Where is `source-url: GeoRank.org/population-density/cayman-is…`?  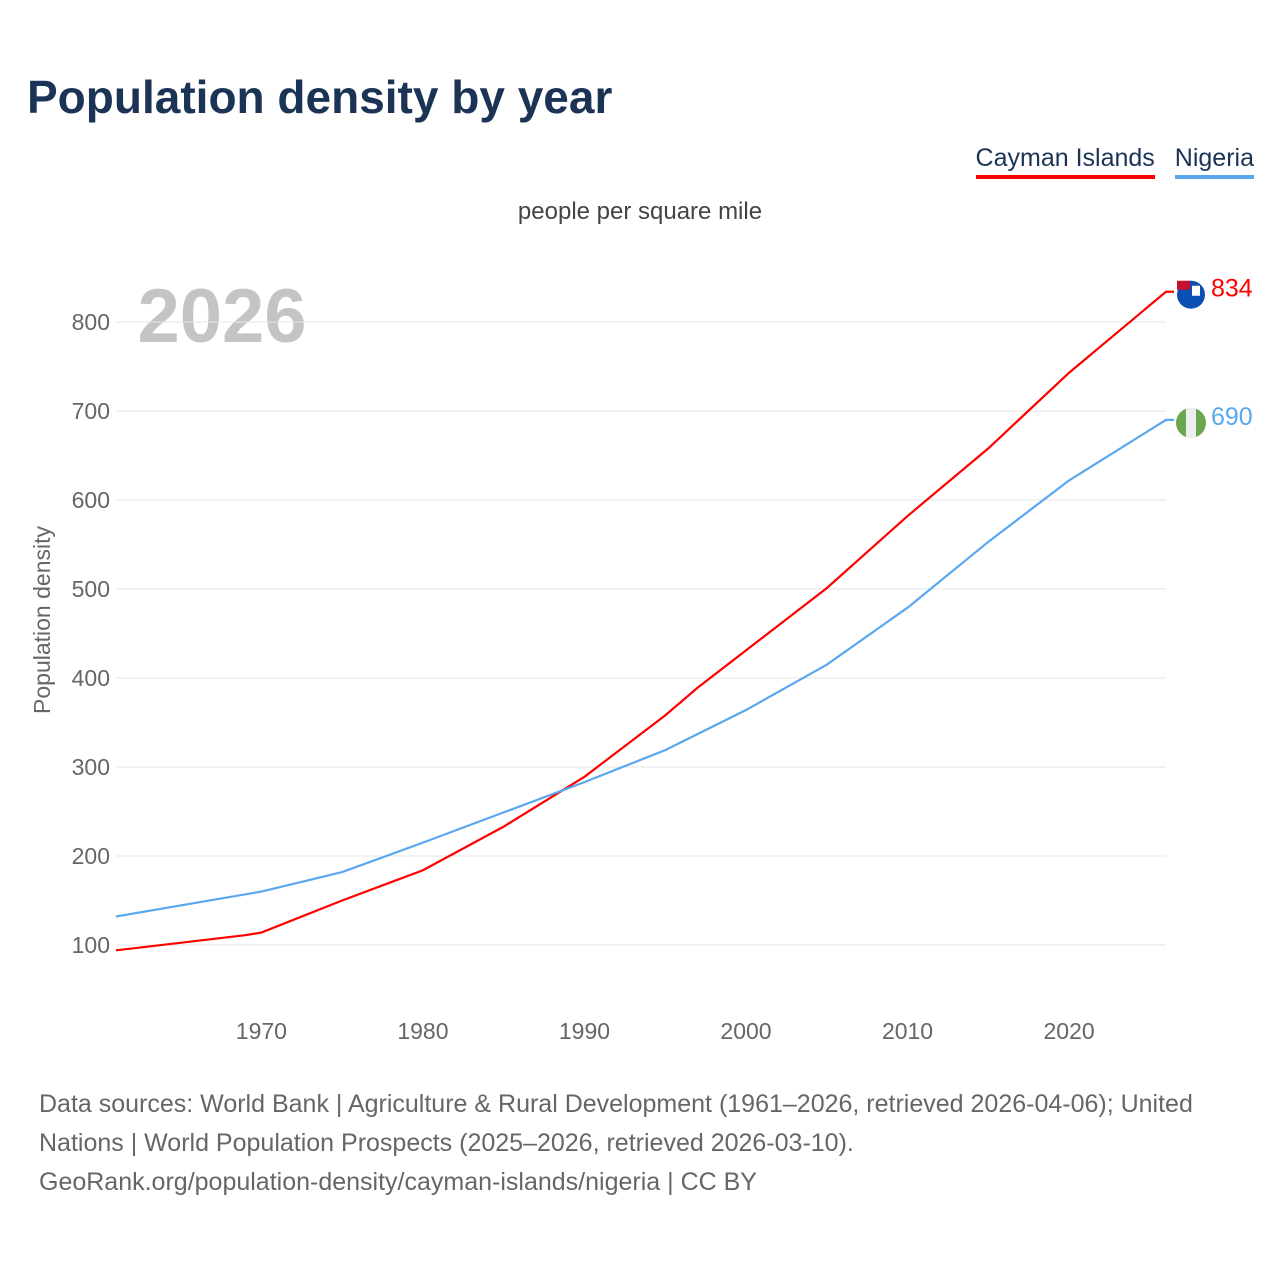
source-url: GeoRank.org/population-density/cayman-is… is located at coordinates (398, 1182).